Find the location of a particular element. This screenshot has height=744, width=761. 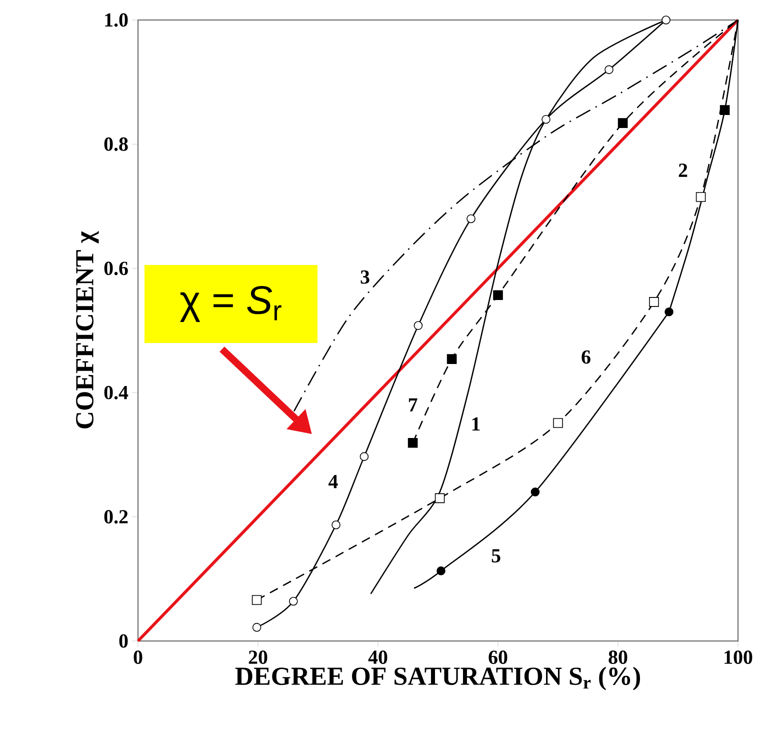

series-label: 2 is located at coordinates (683, 170).